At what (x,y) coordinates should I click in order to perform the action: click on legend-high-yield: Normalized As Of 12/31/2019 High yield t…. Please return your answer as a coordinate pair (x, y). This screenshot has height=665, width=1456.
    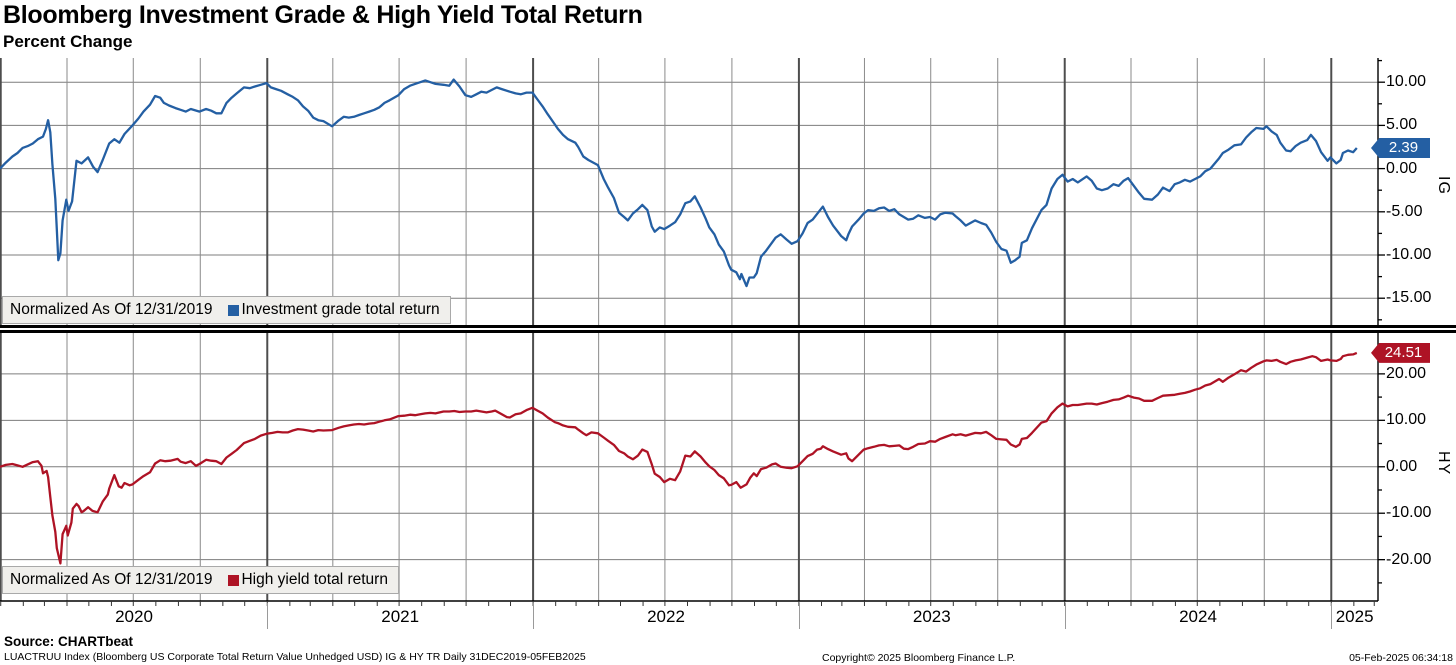
    Looking at the image, I should click on (200, 580).